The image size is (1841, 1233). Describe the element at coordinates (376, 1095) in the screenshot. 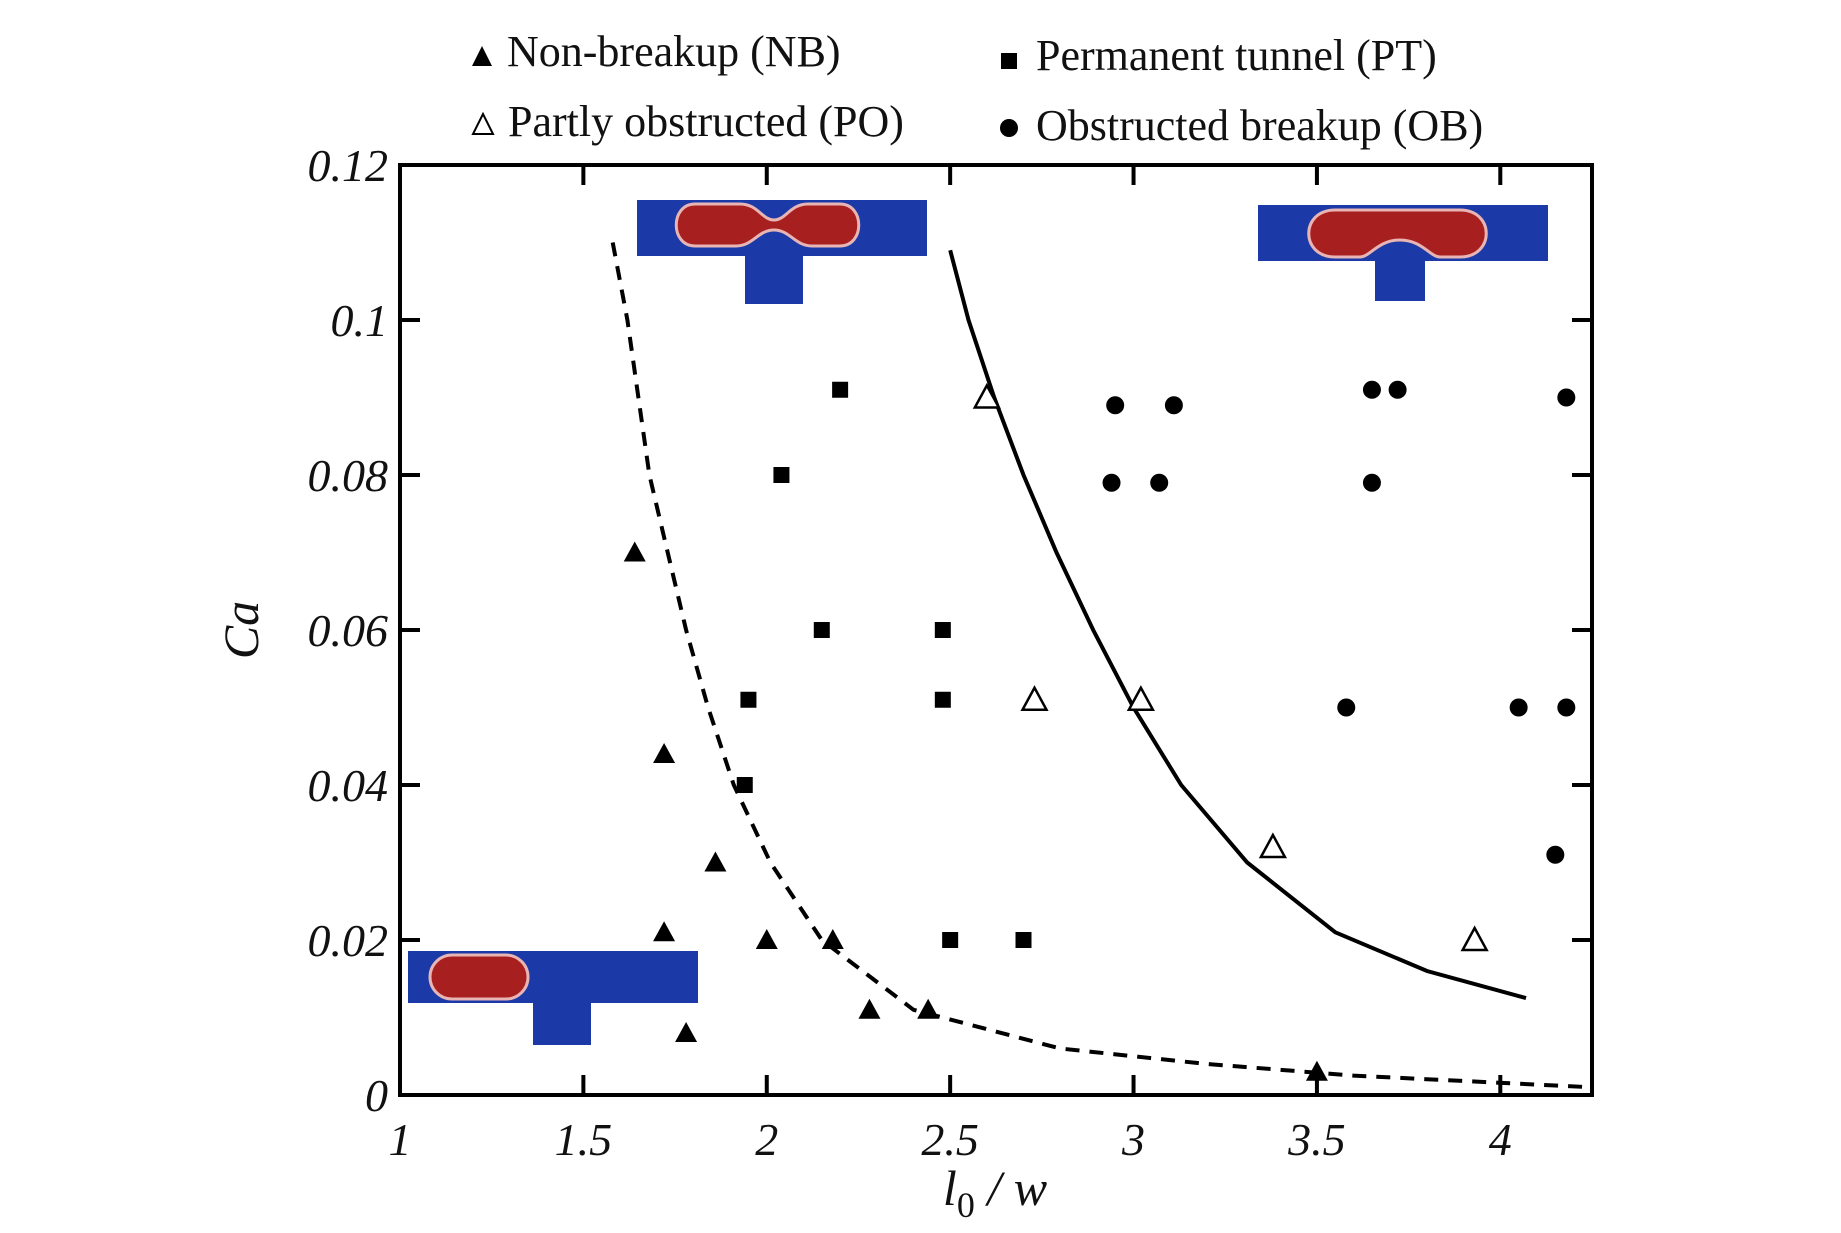

I see `y-tick-label: 0` at that location.